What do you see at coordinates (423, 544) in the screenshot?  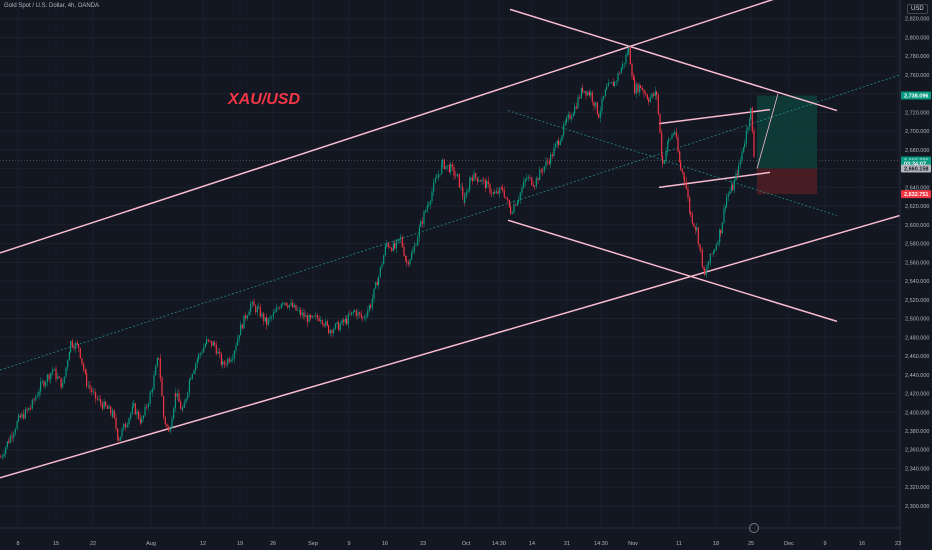 I see `time-tick-label: 23` at bounding box center [423, 544].